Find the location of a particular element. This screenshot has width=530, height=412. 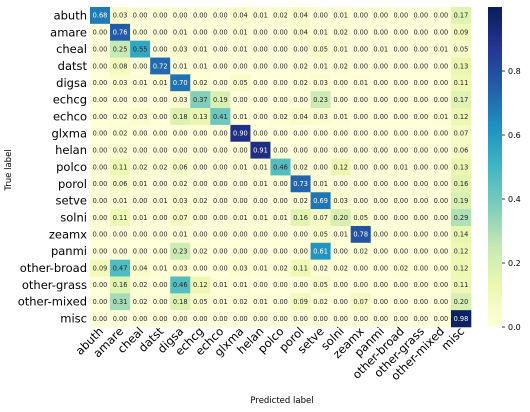

cell-value-label: 0.07 is located at coordinates (461, 134).